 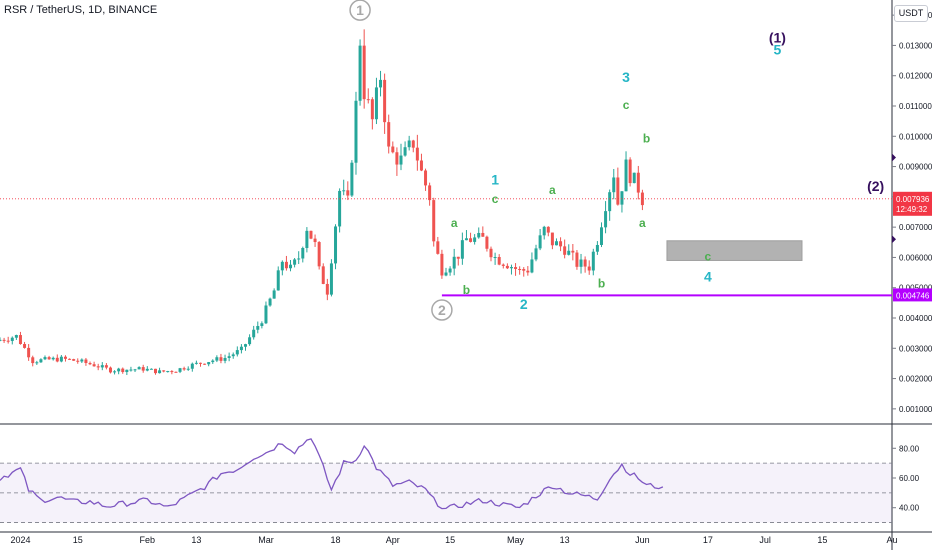 I want to click on rsi-tick-label: 40.00, so click(x=909, y=508).